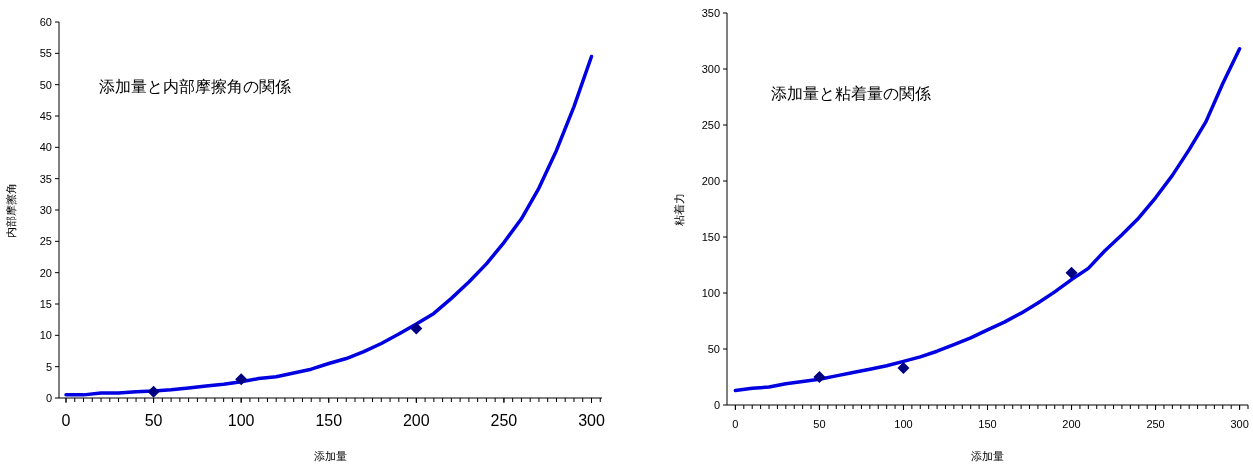 The height and width of the screenshot is (464, 1253). I want to click on text: 添加量と粘着量の関係, so click(851, 93).